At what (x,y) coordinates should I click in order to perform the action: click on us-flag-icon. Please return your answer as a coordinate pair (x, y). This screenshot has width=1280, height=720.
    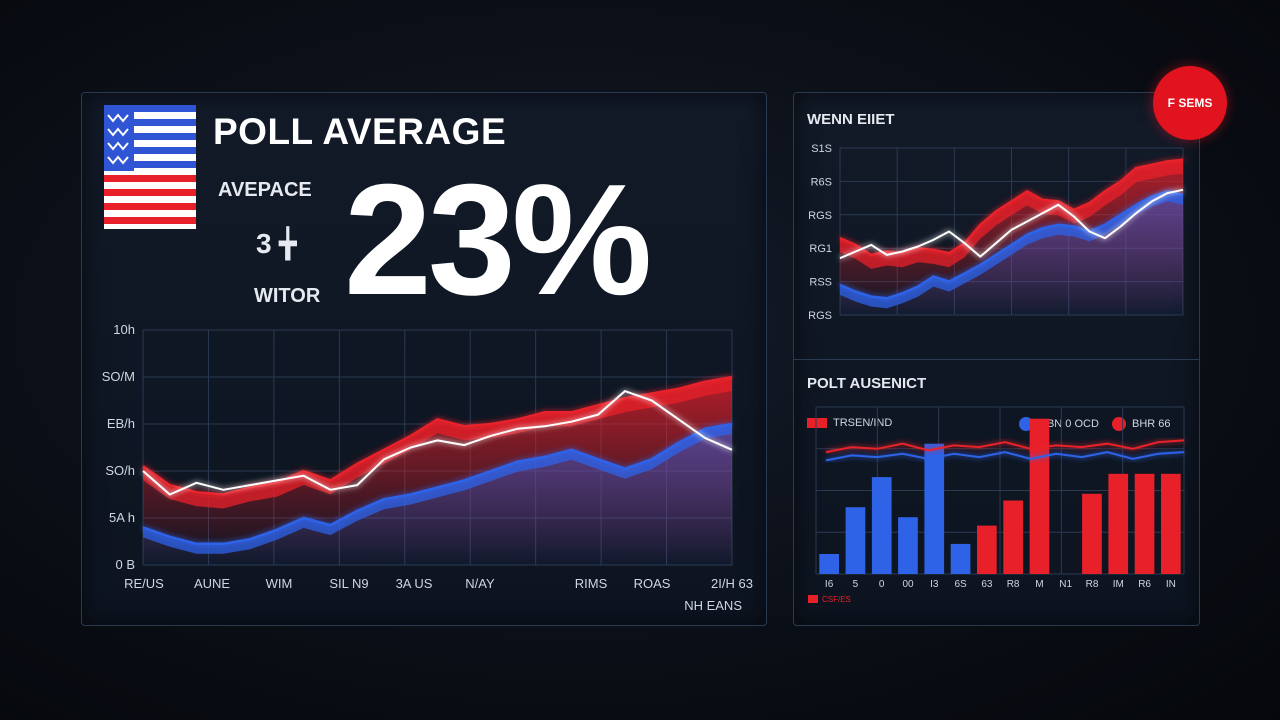
    Looking at the image, I should click on (150, 167).